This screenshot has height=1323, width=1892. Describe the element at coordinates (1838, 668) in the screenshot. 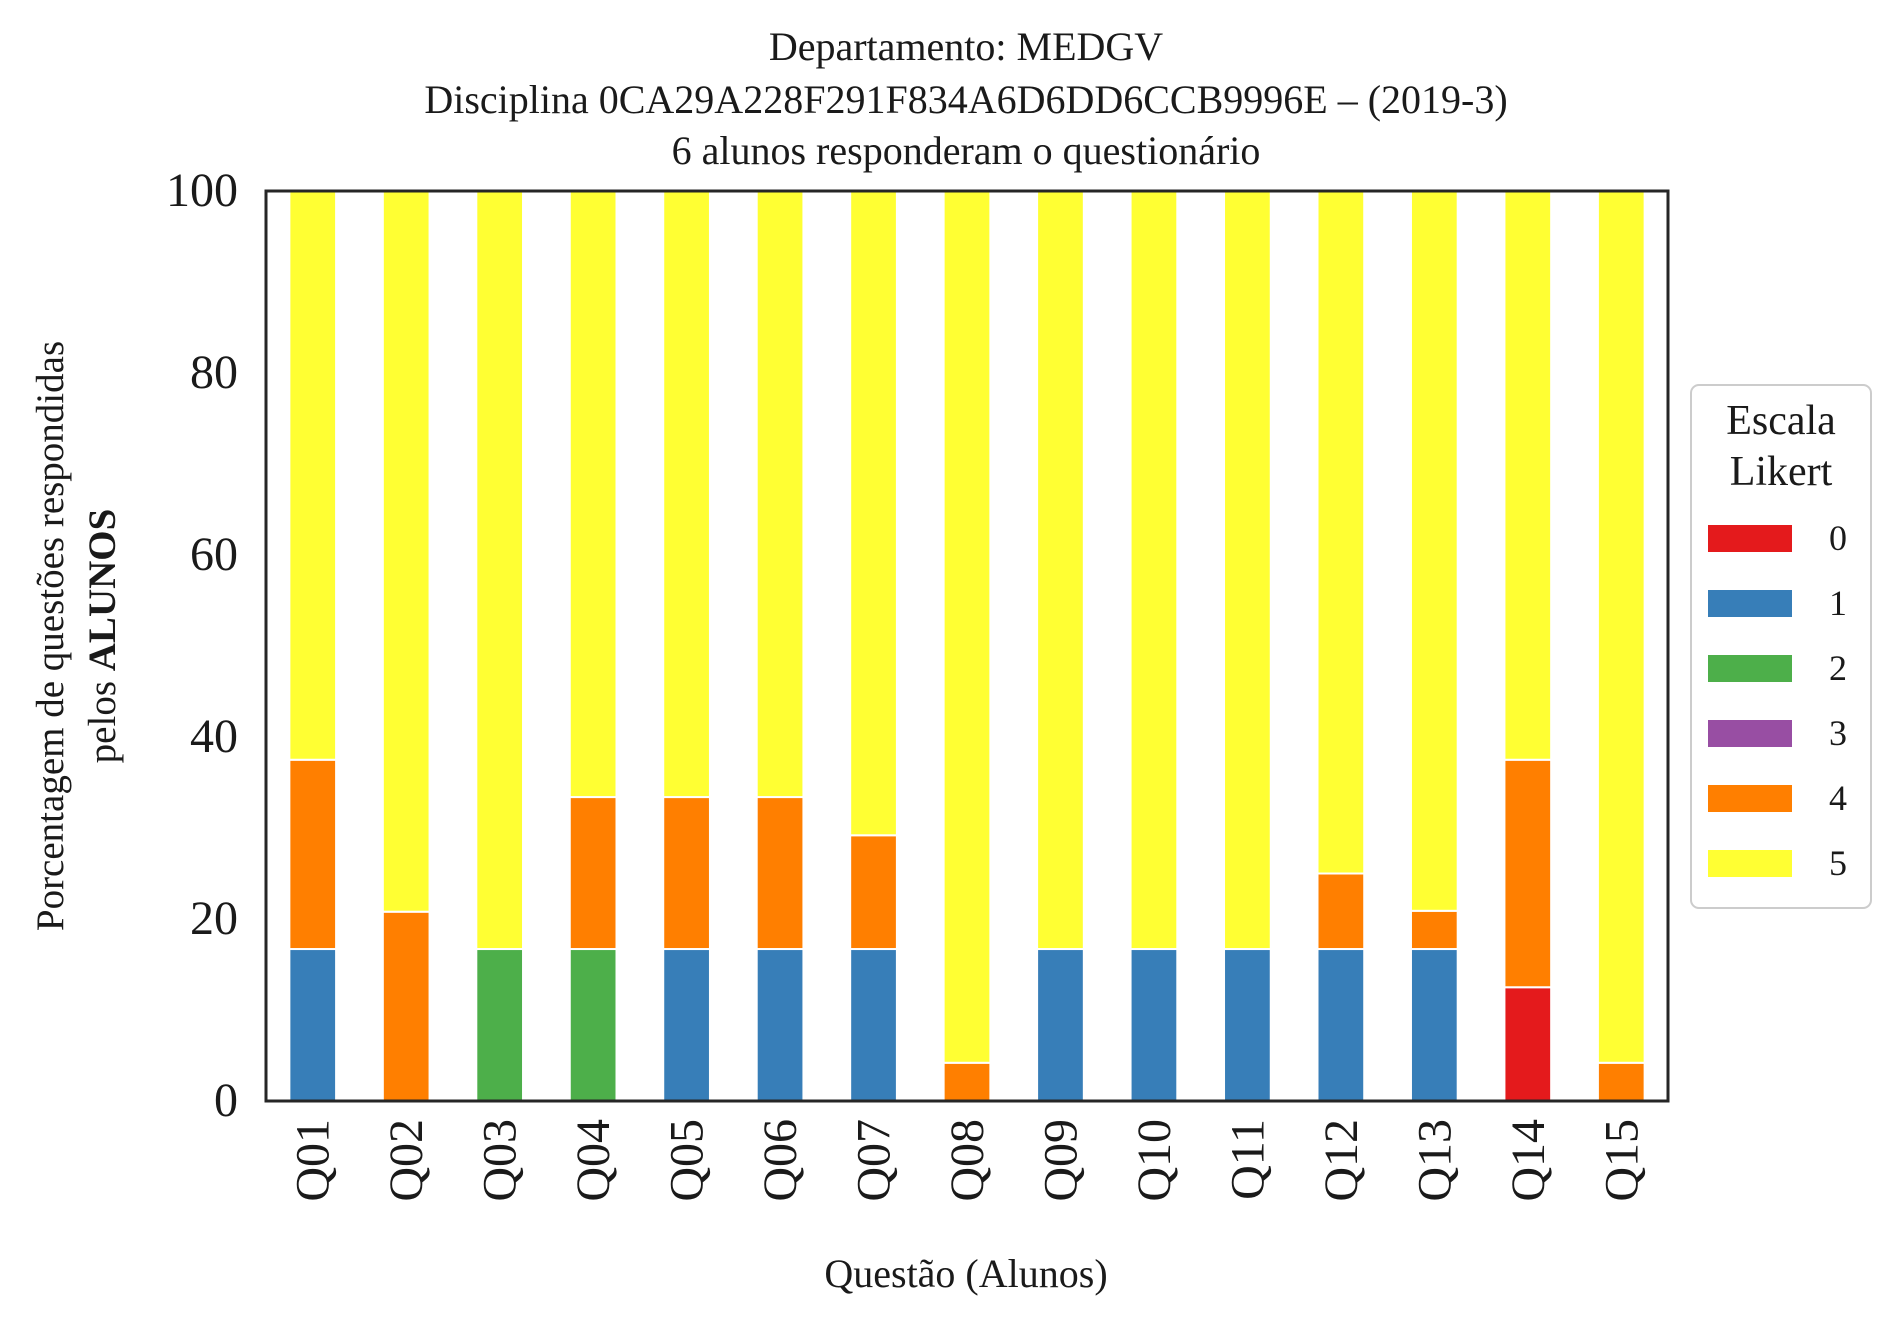

I see `legend-label: 2` at that location.